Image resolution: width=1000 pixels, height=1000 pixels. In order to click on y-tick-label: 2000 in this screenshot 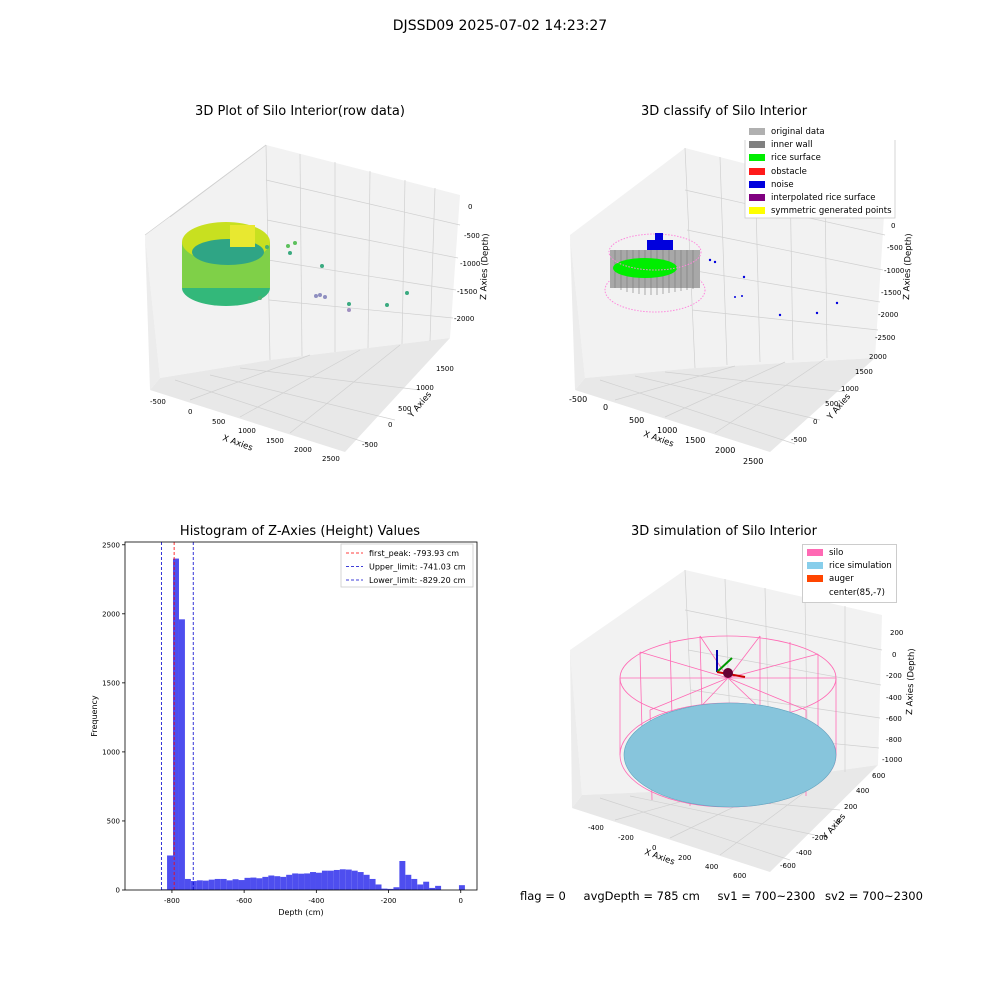, I will do `click(111, 614)`.